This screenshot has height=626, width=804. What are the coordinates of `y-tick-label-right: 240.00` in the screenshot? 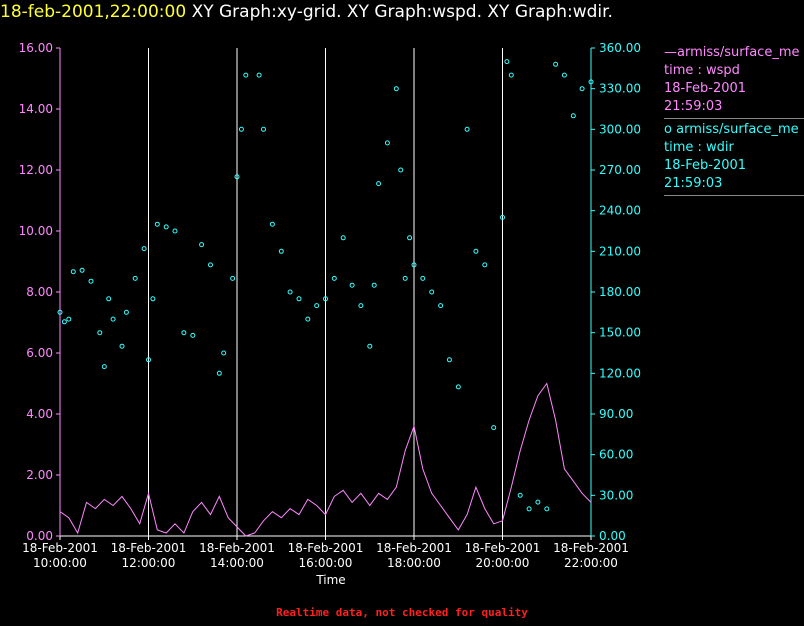 It's located at (620, 211).